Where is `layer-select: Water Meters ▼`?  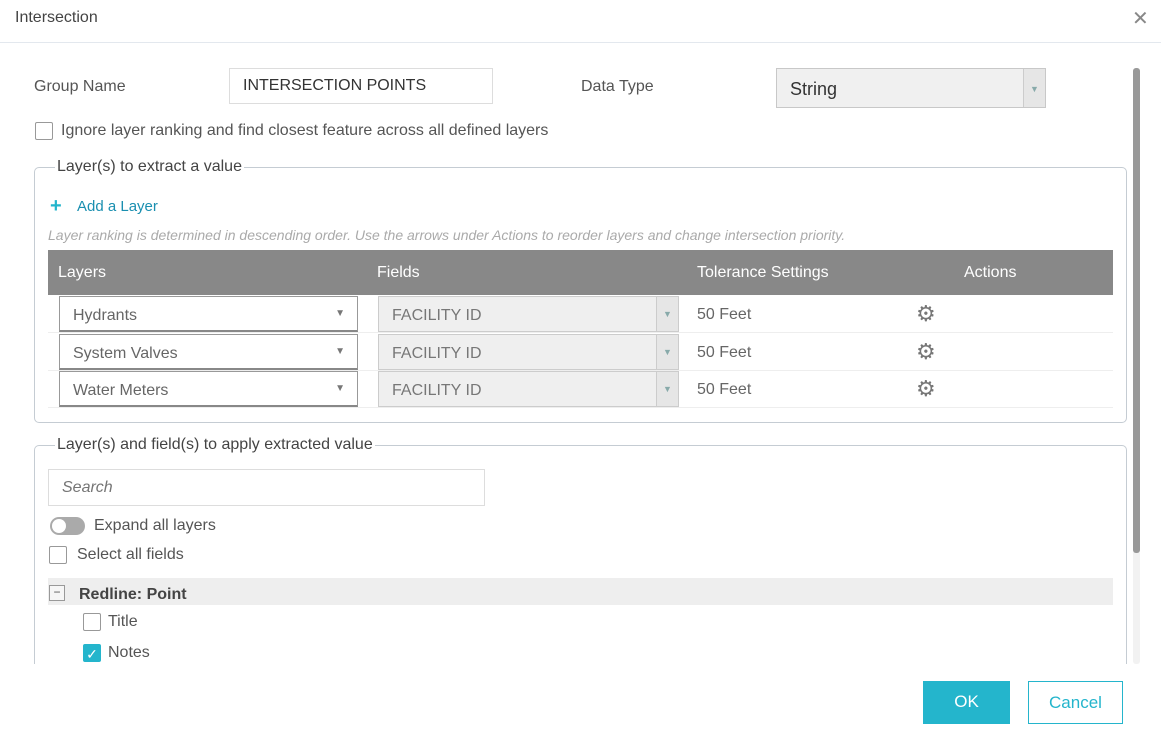 layer-select: Water Meters ▼ is located at coordinates (208, 389).